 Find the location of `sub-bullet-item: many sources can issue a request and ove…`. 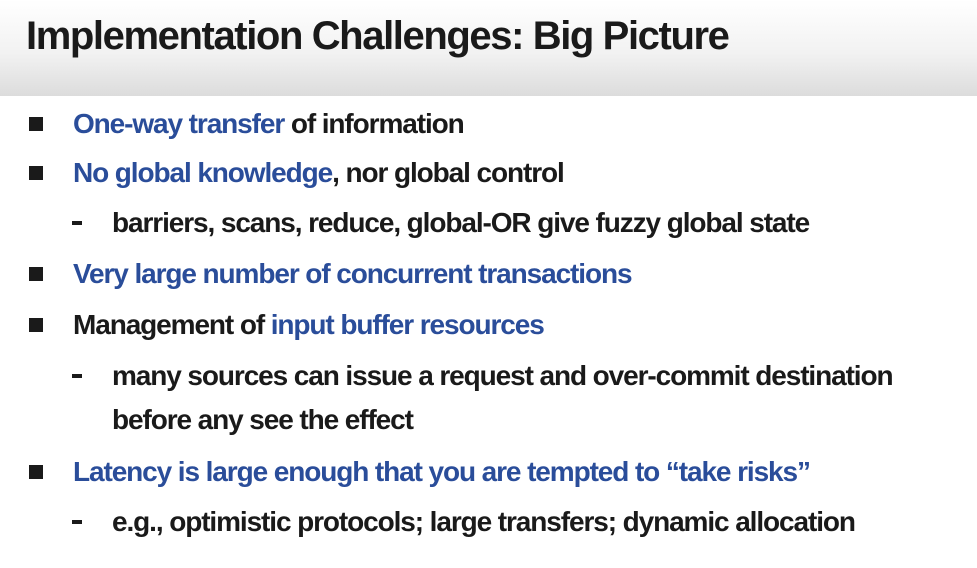

sub-bullet-item: many sources can issue a request and ove… is located at coordinates (483, 376).